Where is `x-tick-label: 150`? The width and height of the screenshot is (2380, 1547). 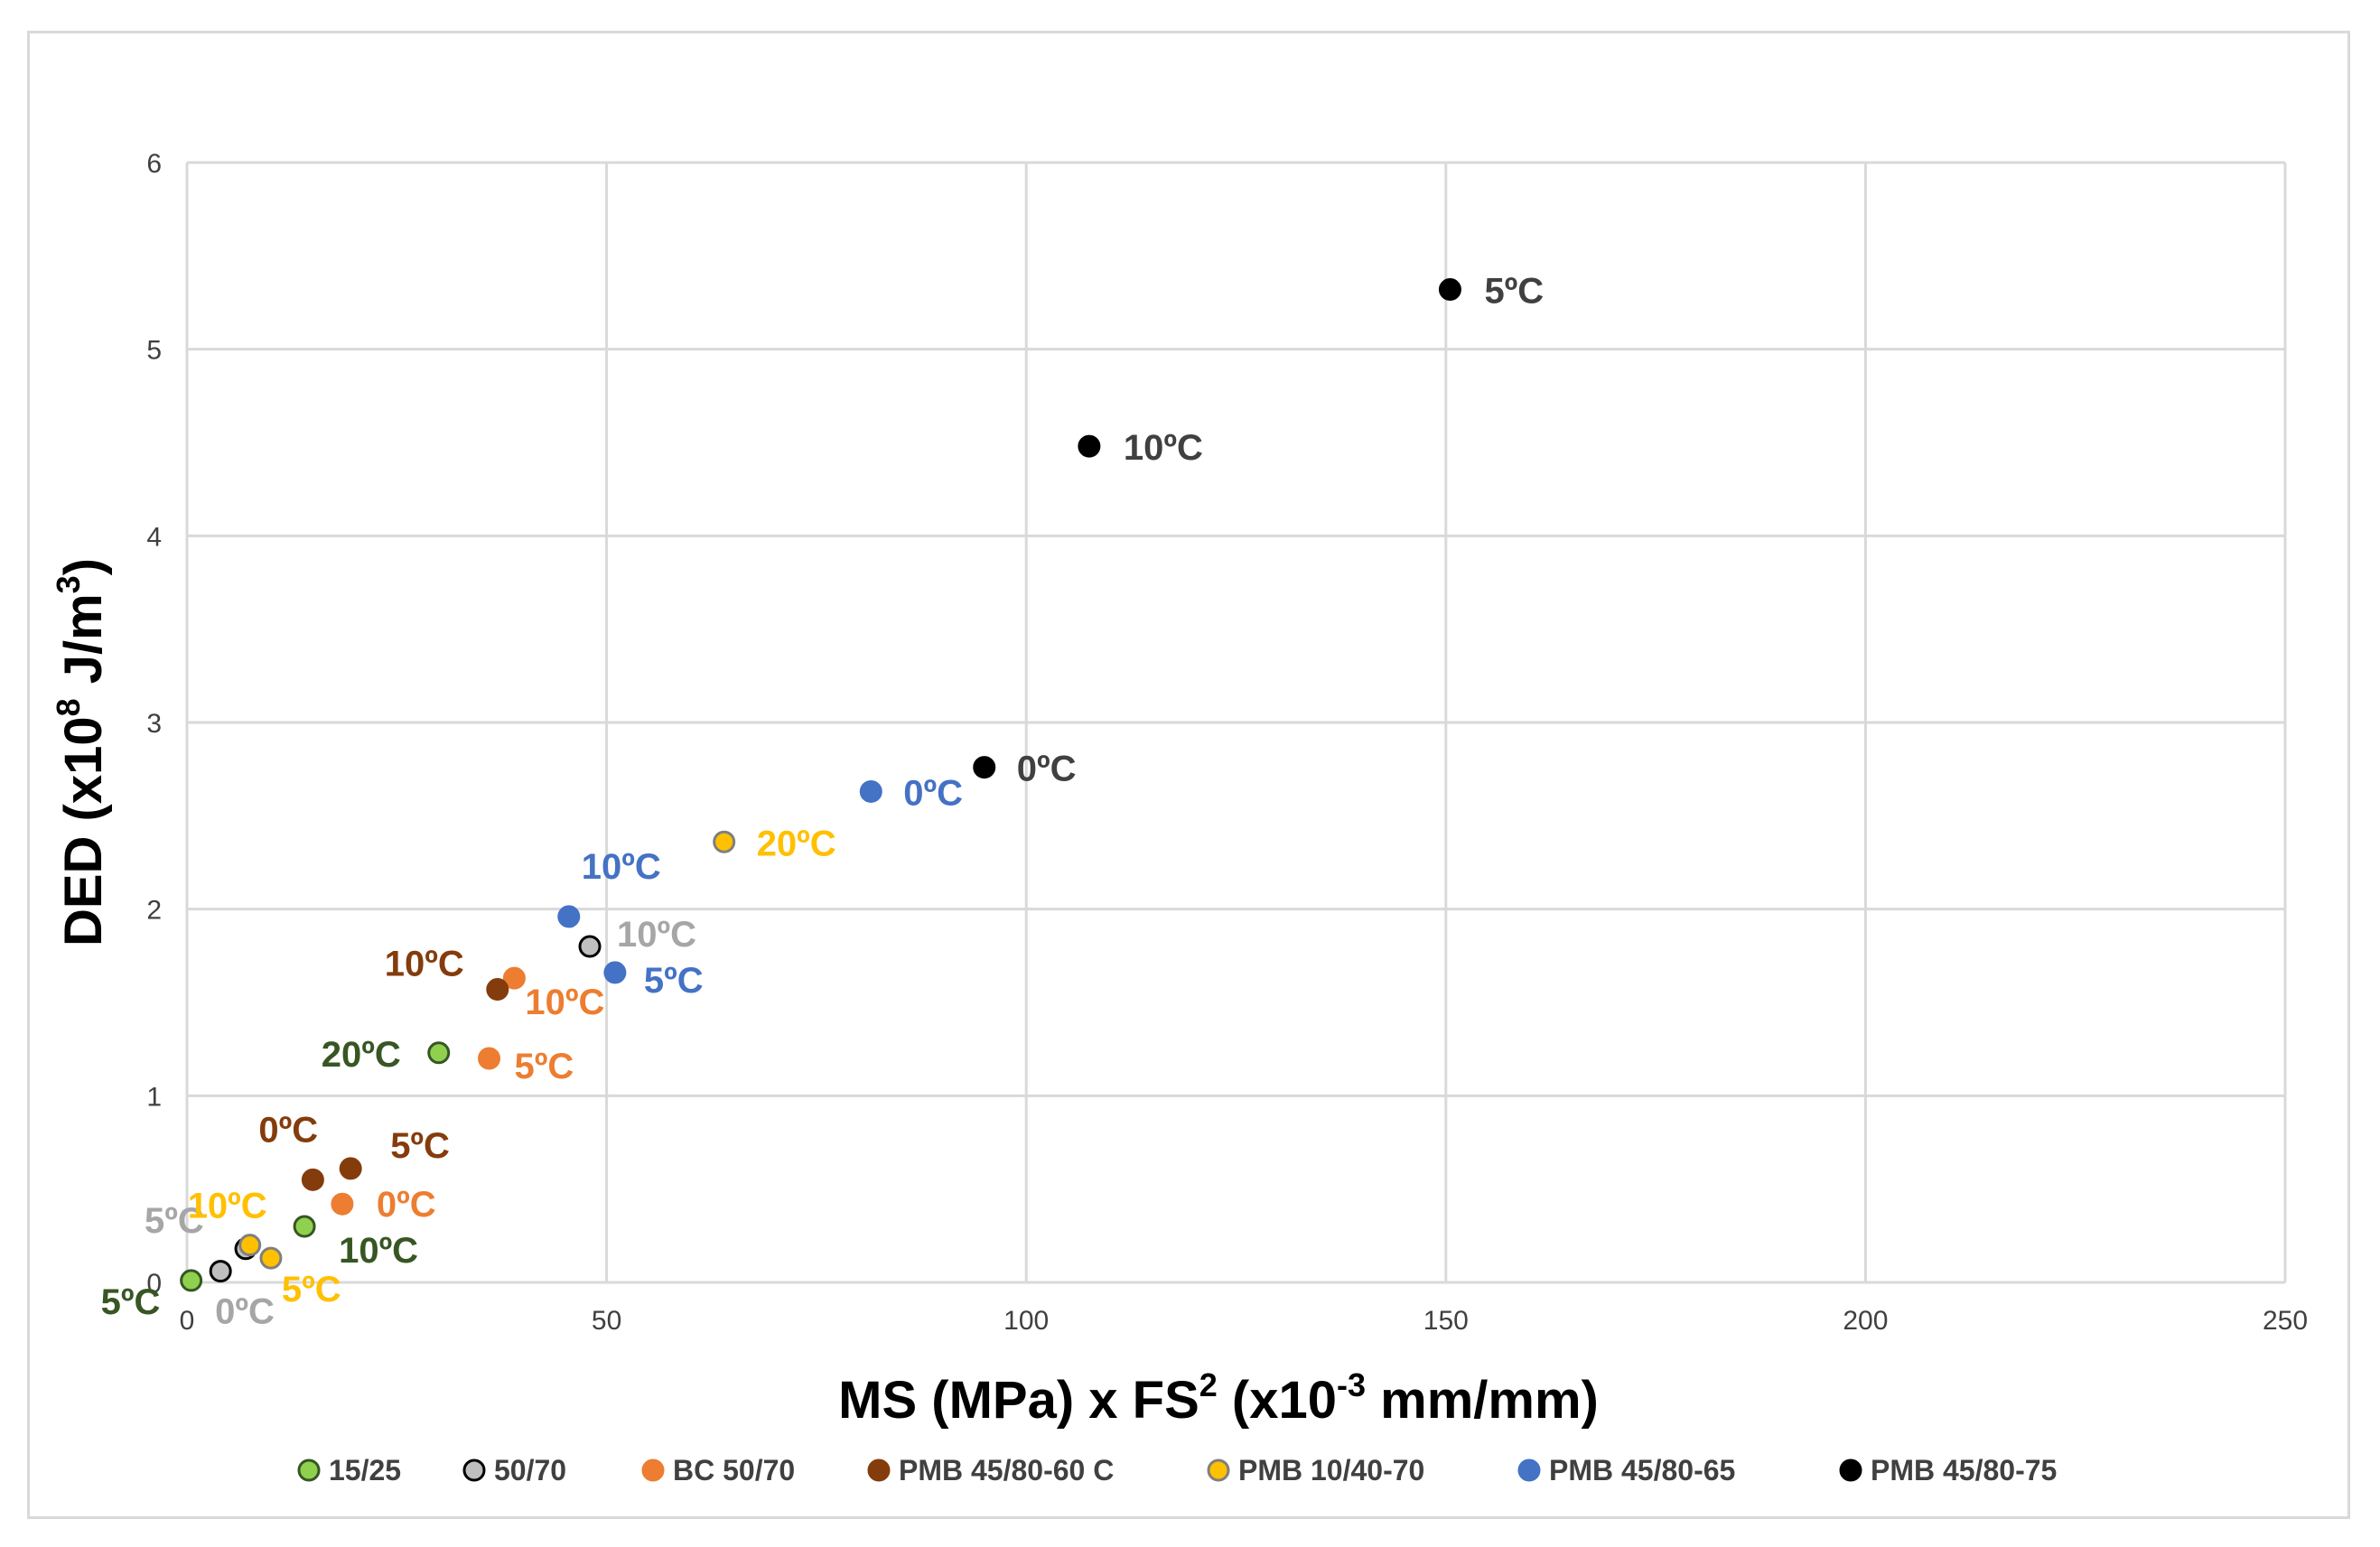 x-tick-label: 150 is located at coordinates (1446, 1321).